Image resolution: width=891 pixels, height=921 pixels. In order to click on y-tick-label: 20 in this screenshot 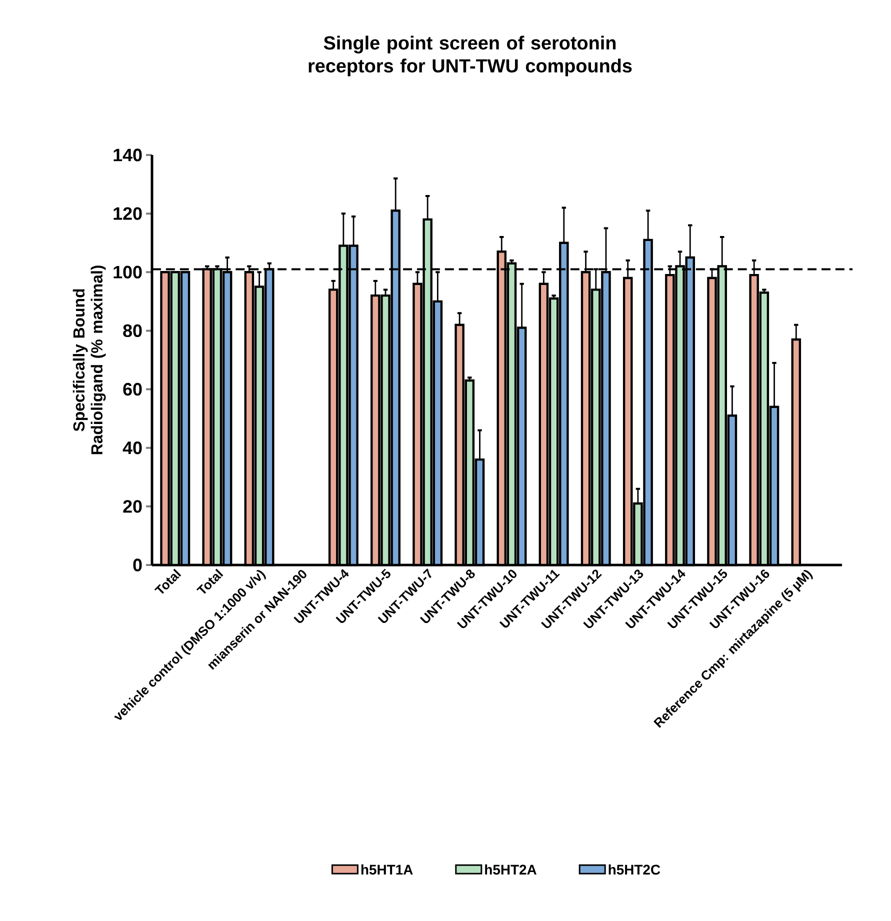, I will do `click(132, 506)`.